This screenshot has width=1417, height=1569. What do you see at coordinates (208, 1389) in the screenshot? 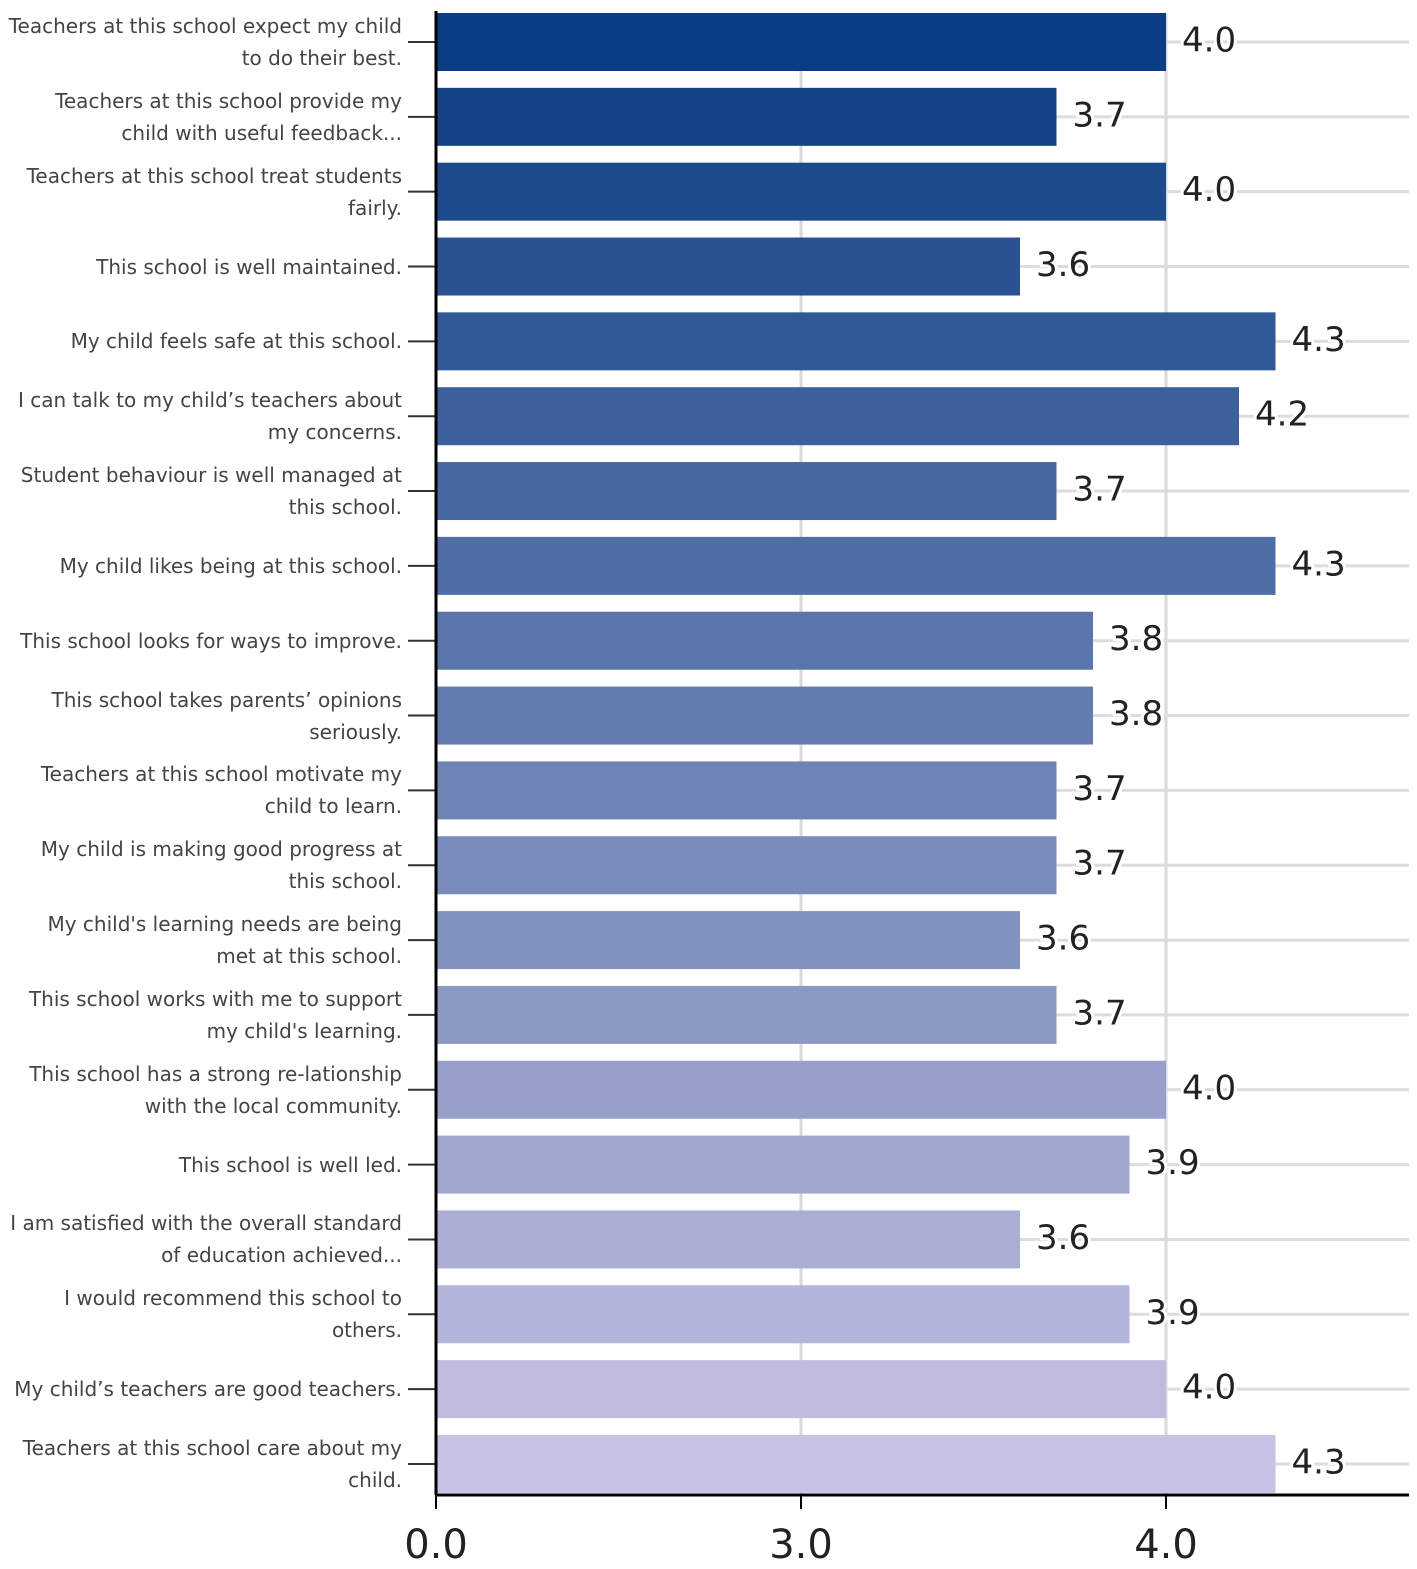
I see `category-label: My child’s teachers are good teachers.` at bounding box center [208, 1389].